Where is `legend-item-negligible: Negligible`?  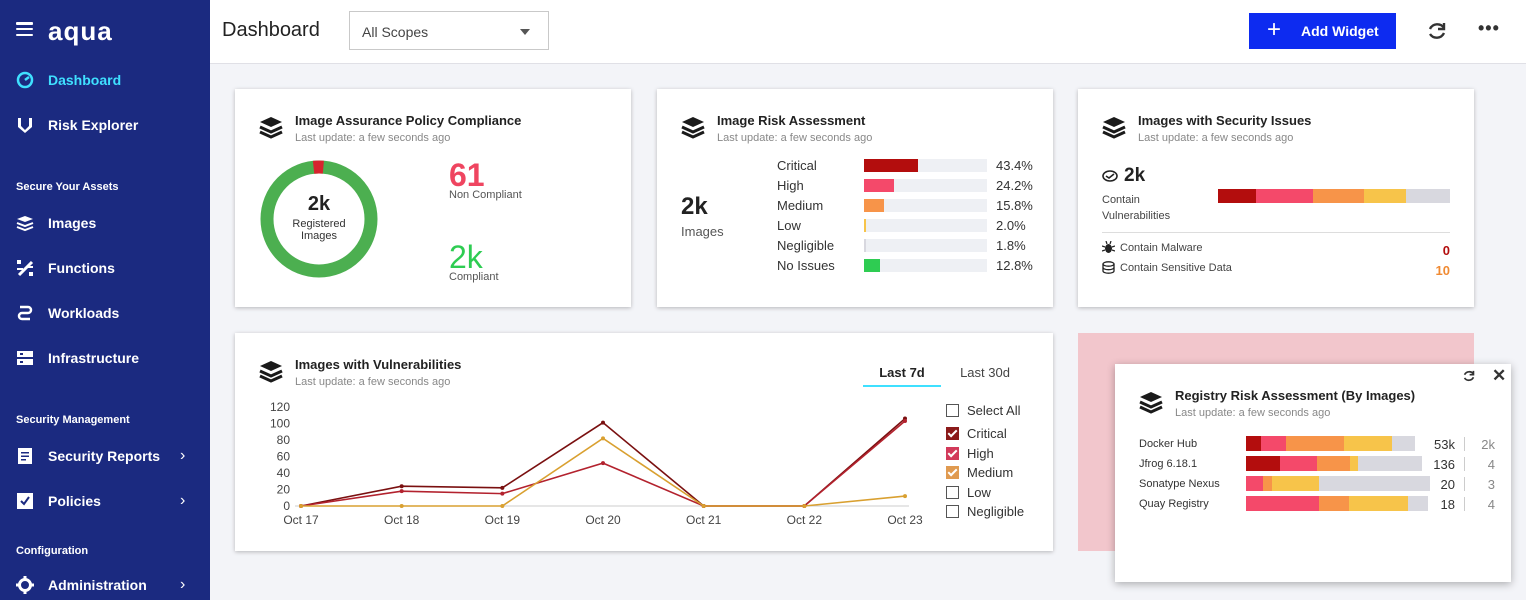
legend-item-negligible: Negligible is located at coordinates (985, 512).